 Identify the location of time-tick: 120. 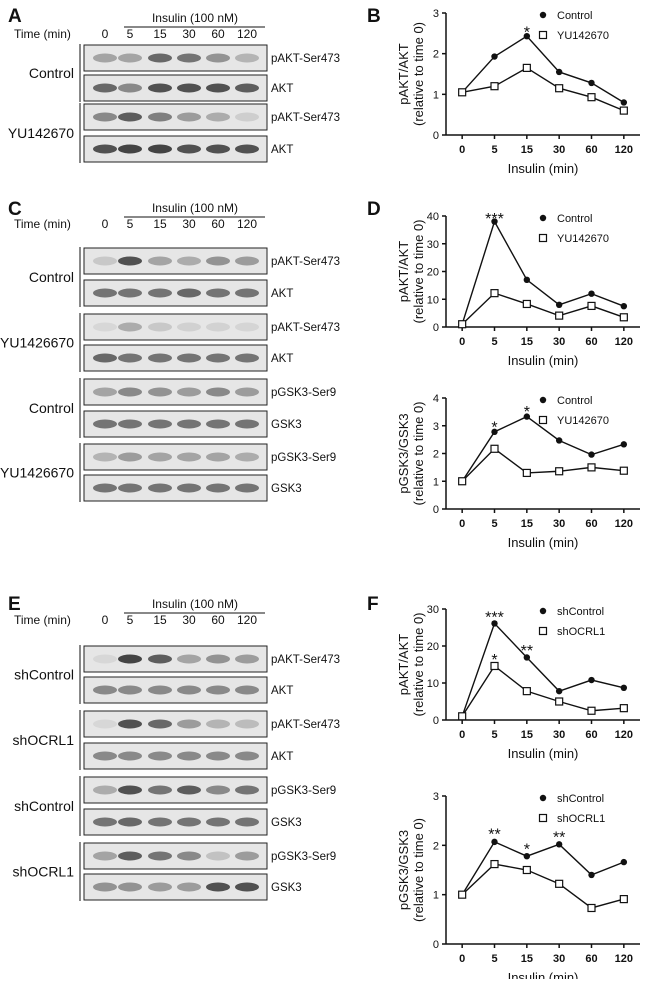
(247, 620).